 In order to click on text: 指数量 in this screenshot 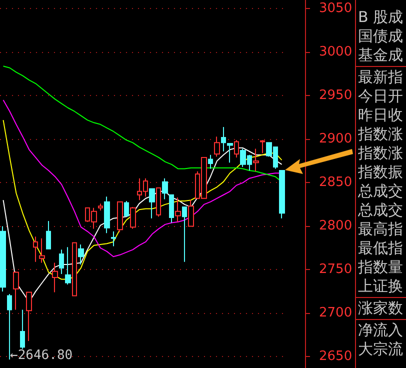, I will do `click(380, 267)`.